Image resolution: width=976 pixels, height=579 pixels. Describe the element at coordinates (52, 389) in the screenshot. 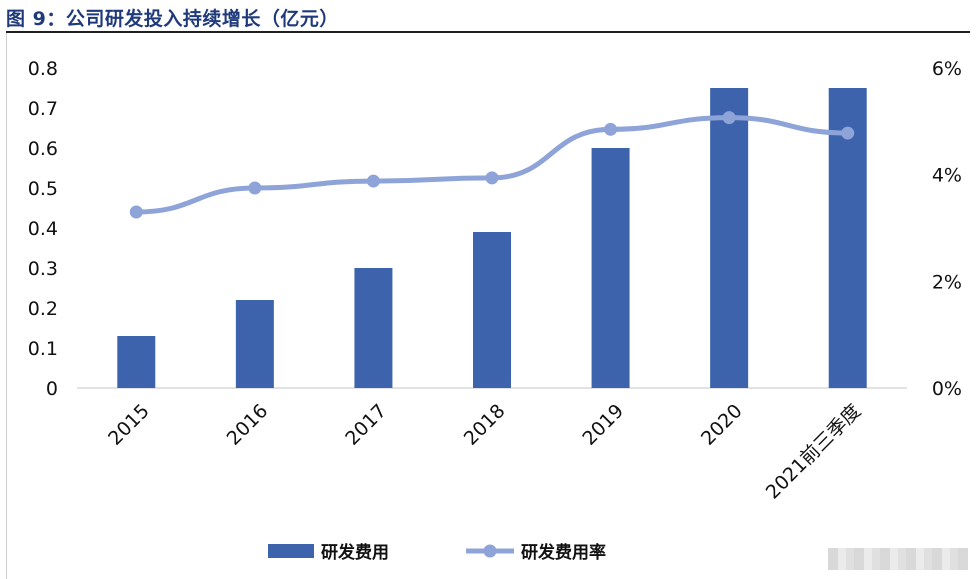

I see `left-tick-label: 0` at that location.